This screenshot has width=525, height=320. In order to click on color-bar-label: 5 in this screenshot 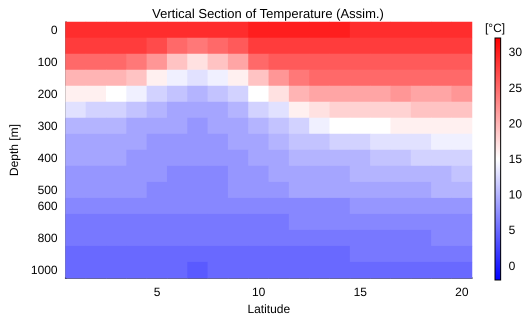, I will do `click(512, 230)`.